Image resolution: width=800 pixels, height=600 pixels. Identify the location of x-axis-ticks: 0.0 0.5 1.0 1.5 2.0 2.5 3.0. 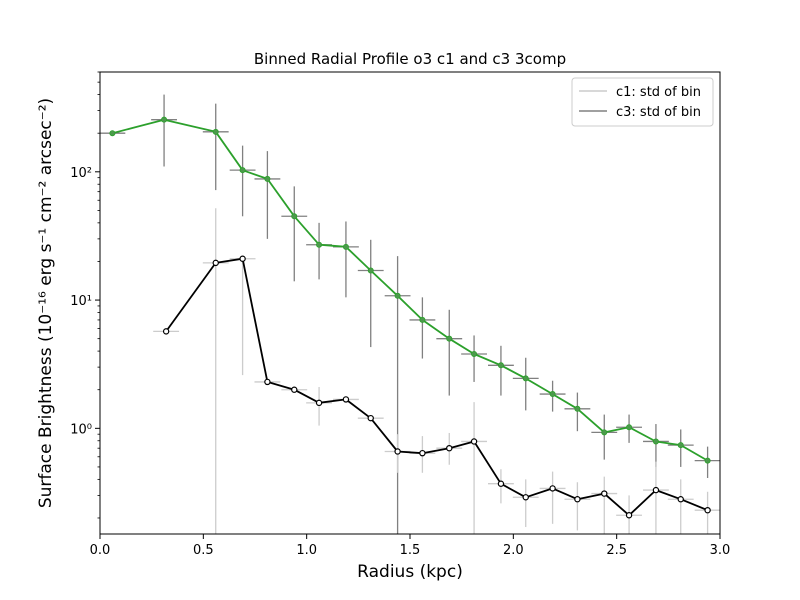
(410, 546).